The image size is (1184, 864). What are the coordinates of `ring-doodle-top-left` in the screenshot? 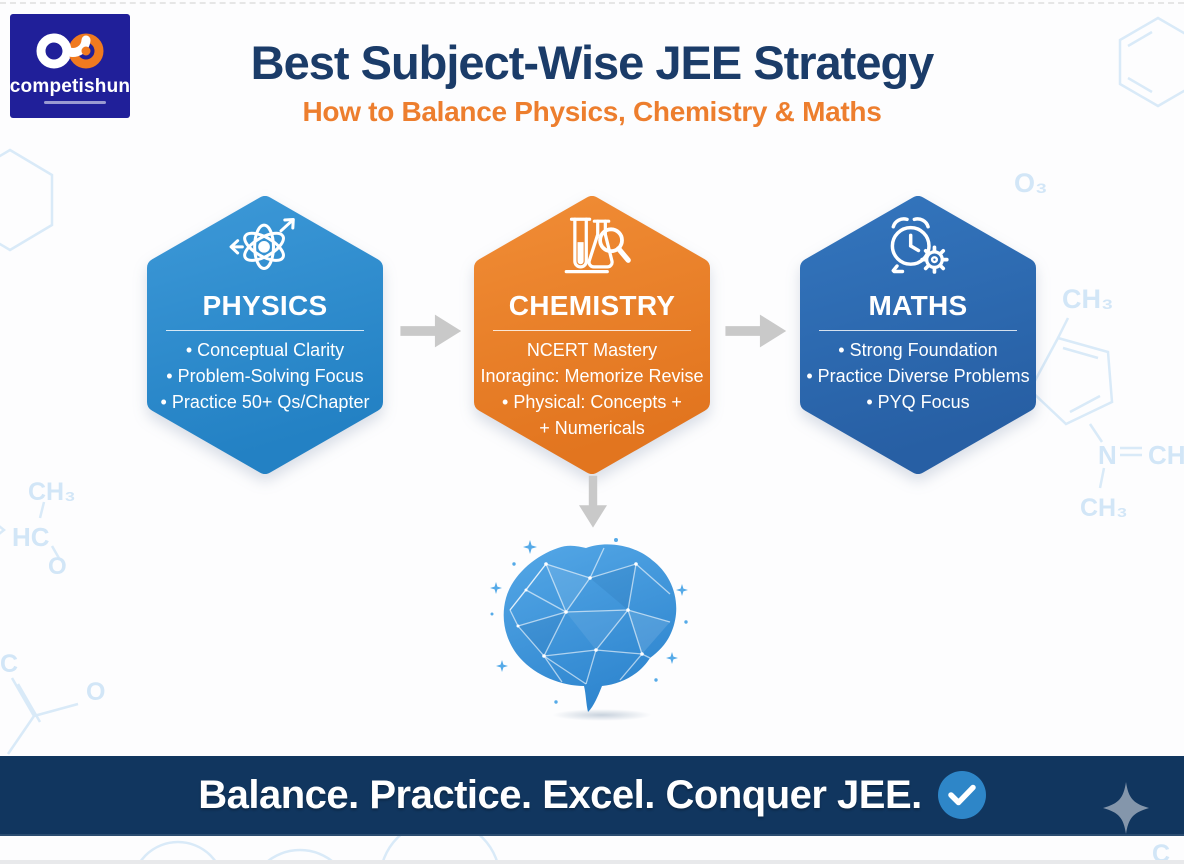 It's located at (27, 200).